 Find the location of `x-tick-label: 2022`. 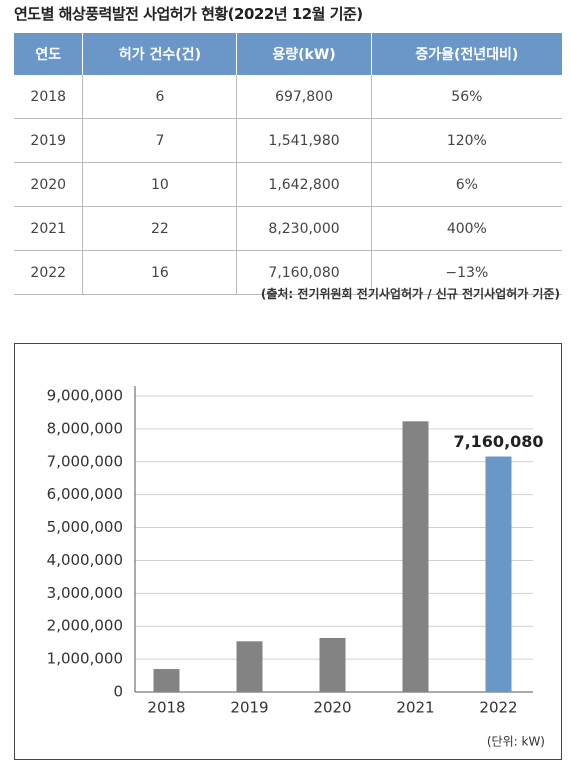

x-tick-label: 2022 is located at coordinates (498, 708).